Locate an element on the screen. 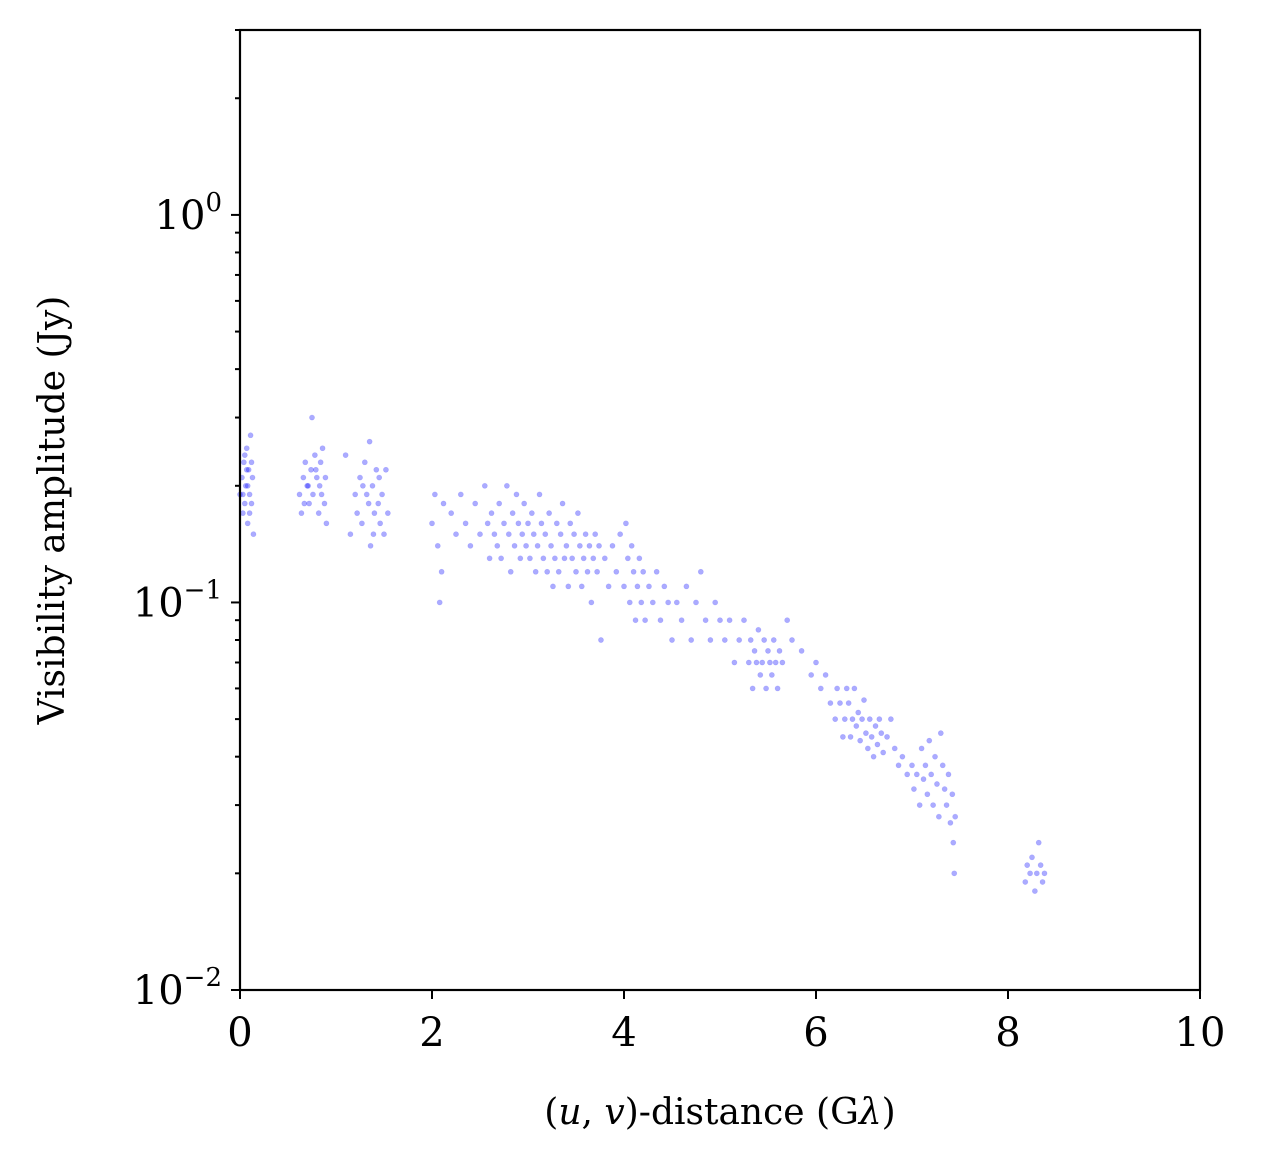 The image size is (1261, 1166). x-tick-label-2: 4 is located at coordinates (623, 1033).